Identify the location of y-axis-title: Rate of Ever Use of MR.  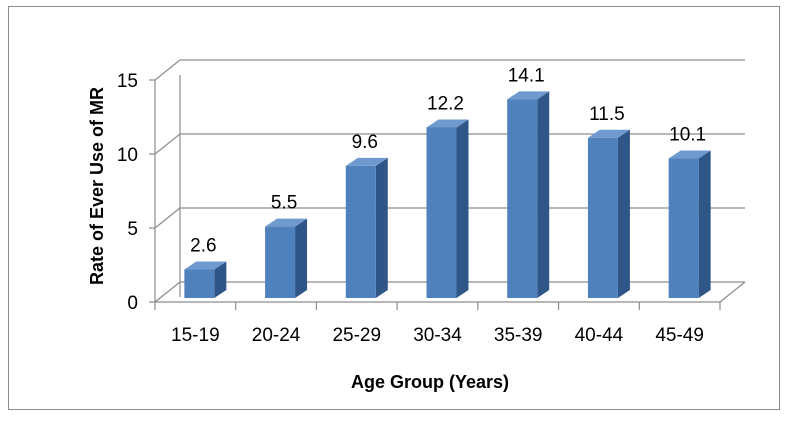
(97, 186).